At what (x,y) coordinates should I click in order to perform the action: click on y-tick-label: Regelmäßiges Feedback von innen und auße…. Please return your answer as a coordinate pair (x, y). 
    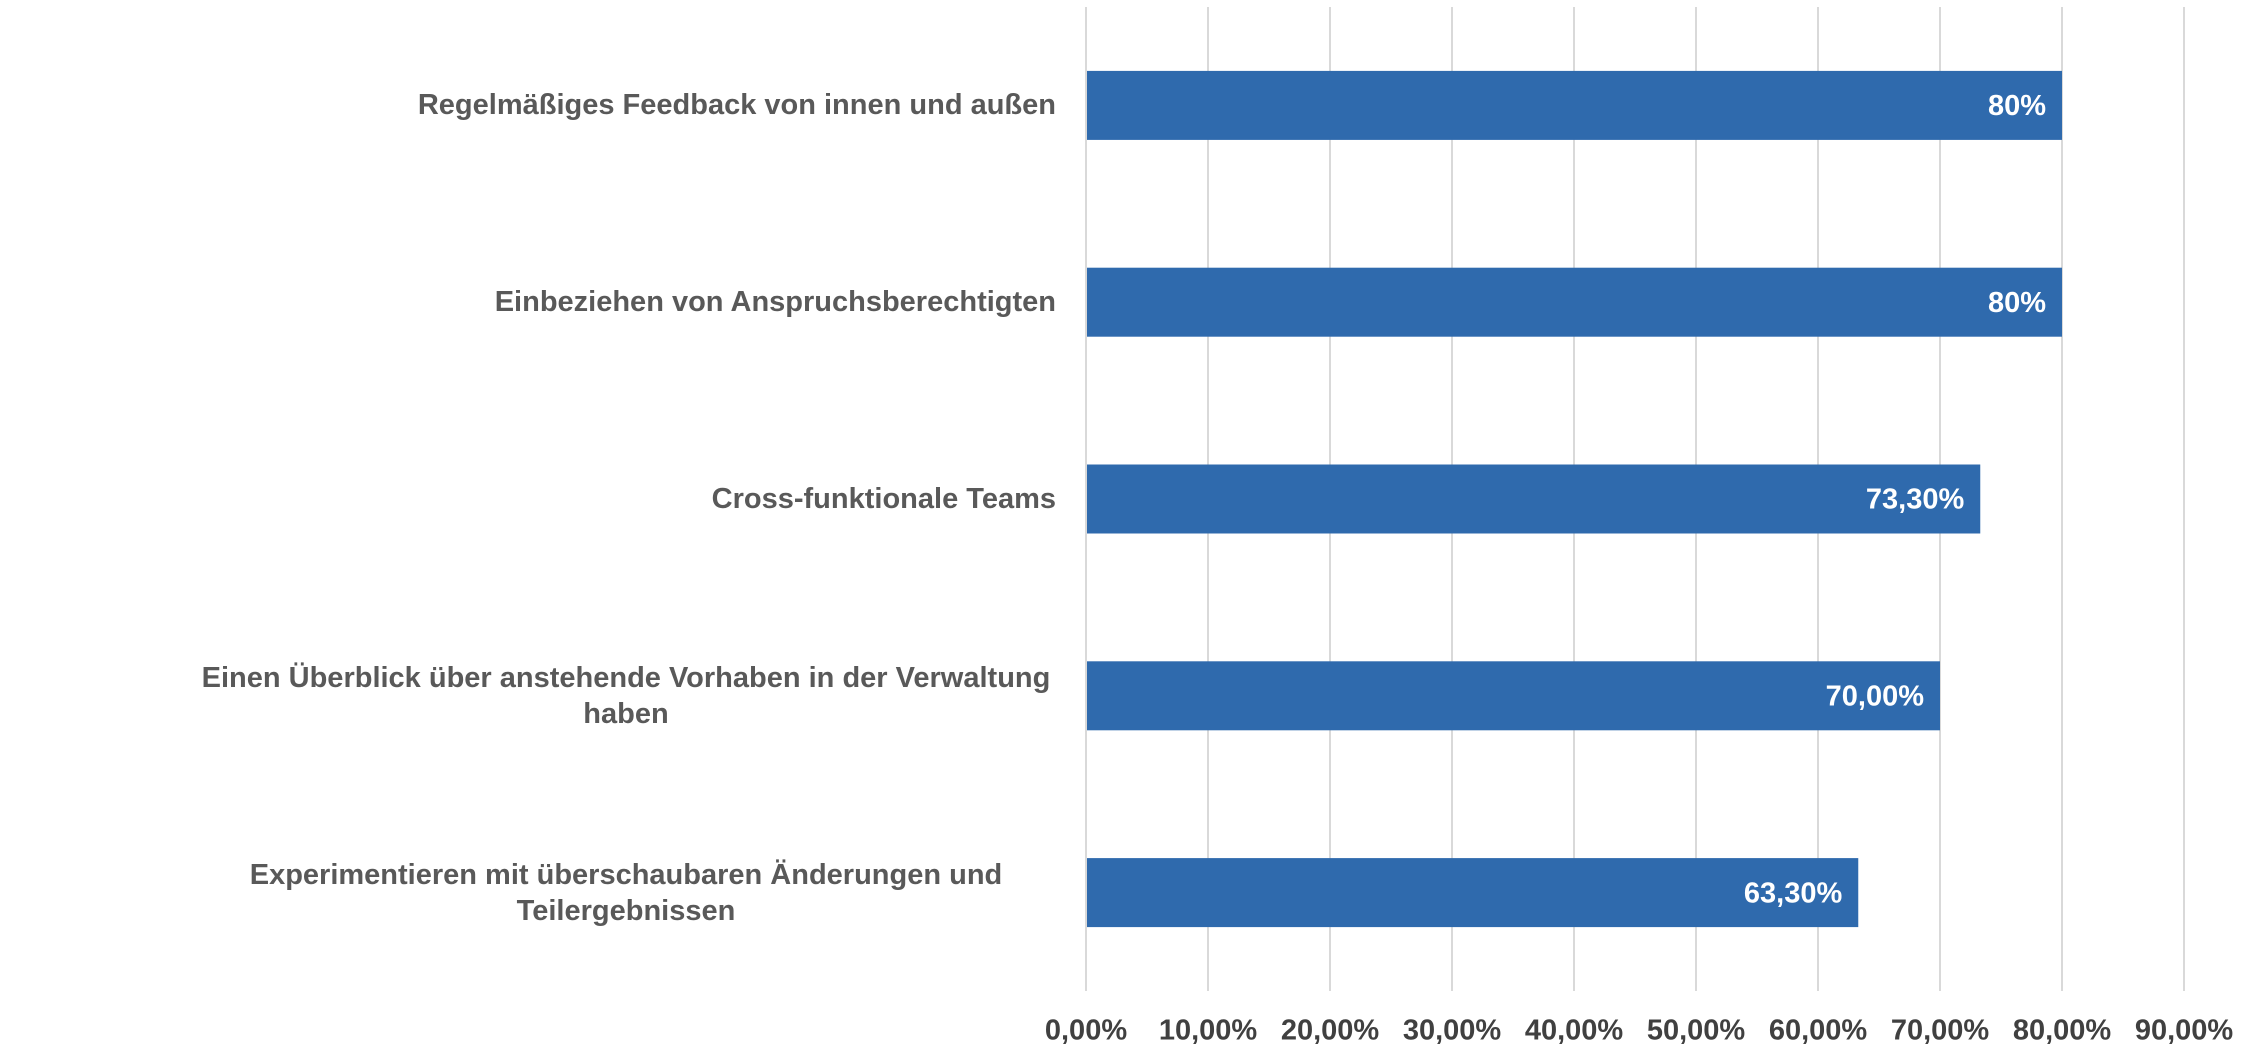
    Looking at the image, I should click on (736, 105).